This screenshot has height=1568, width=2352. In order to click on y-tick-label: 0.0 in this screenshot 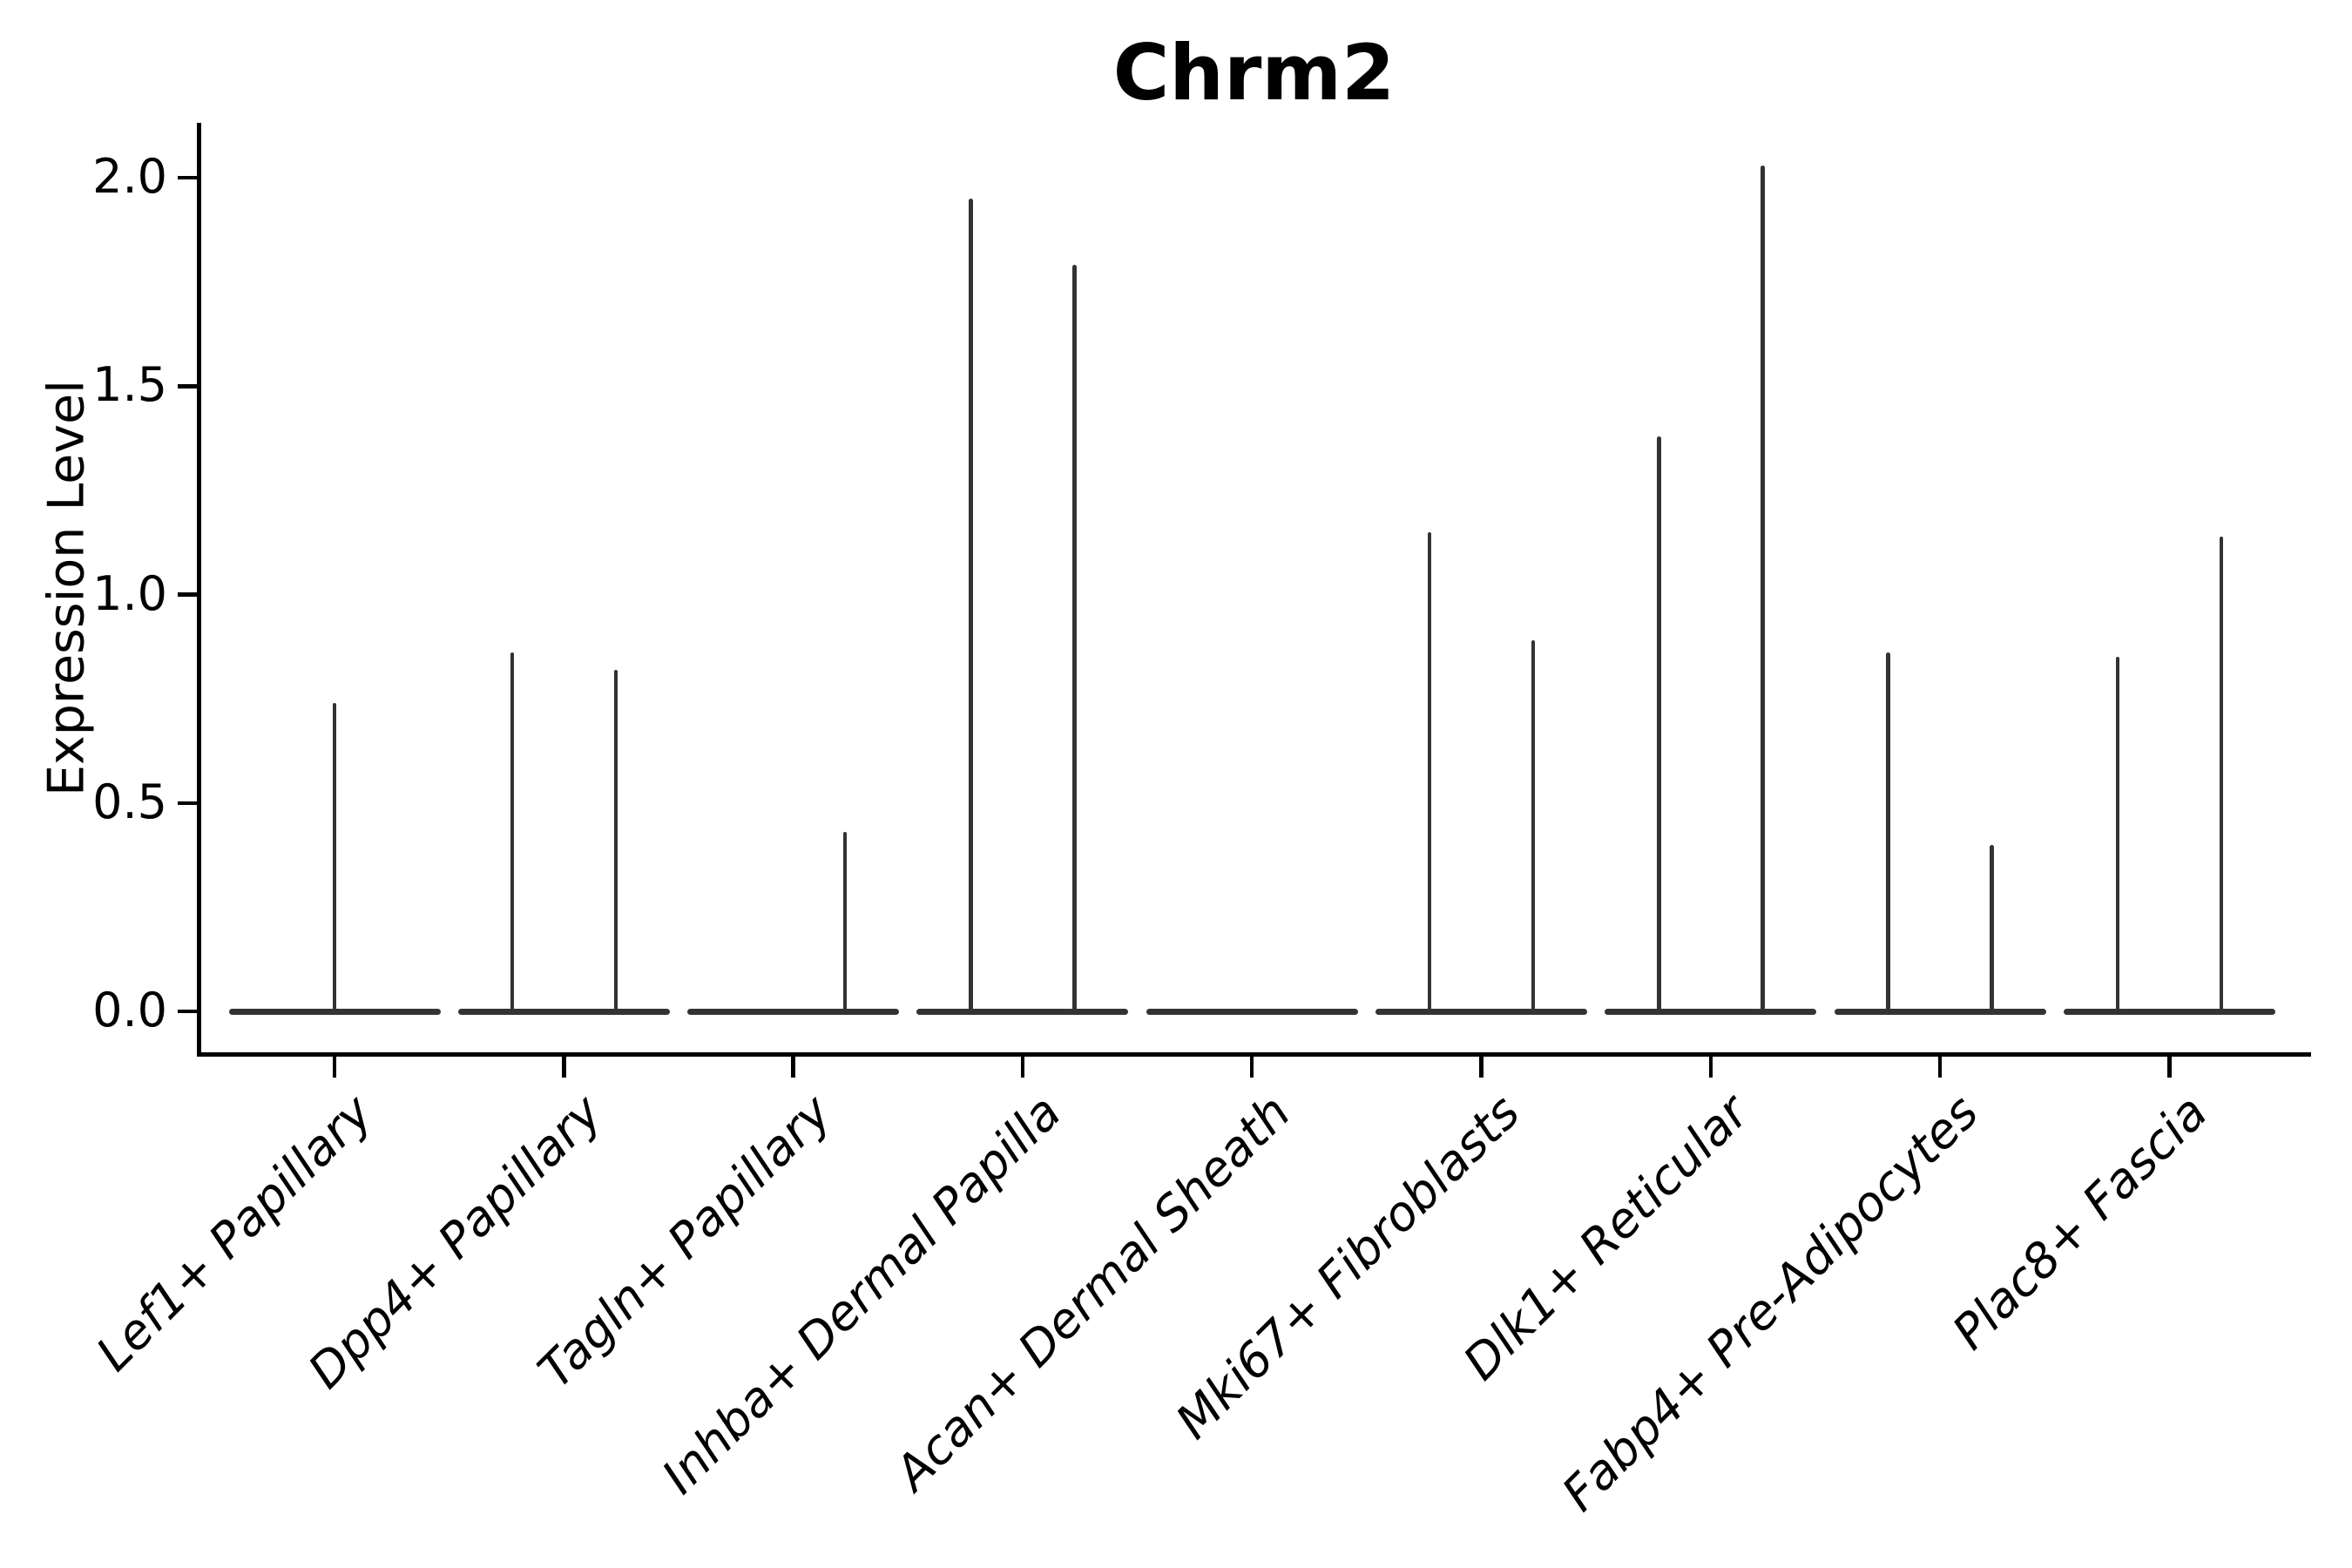, I will do `click(129, 1009)`.